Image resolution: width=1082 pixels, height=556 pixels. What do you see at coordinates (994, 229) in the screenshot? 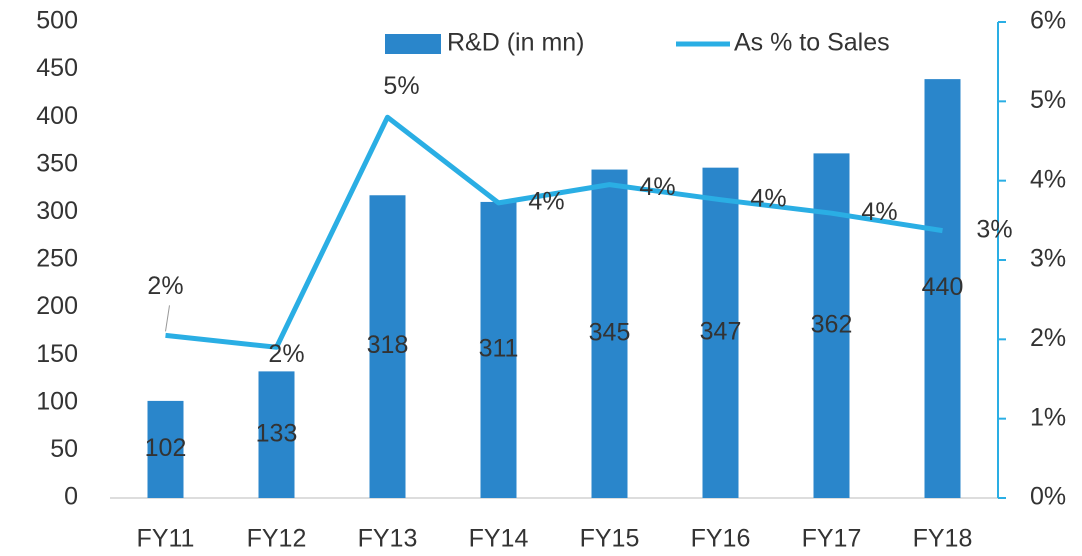
I see `line-label: 3%` at bounding box center [994, 229].